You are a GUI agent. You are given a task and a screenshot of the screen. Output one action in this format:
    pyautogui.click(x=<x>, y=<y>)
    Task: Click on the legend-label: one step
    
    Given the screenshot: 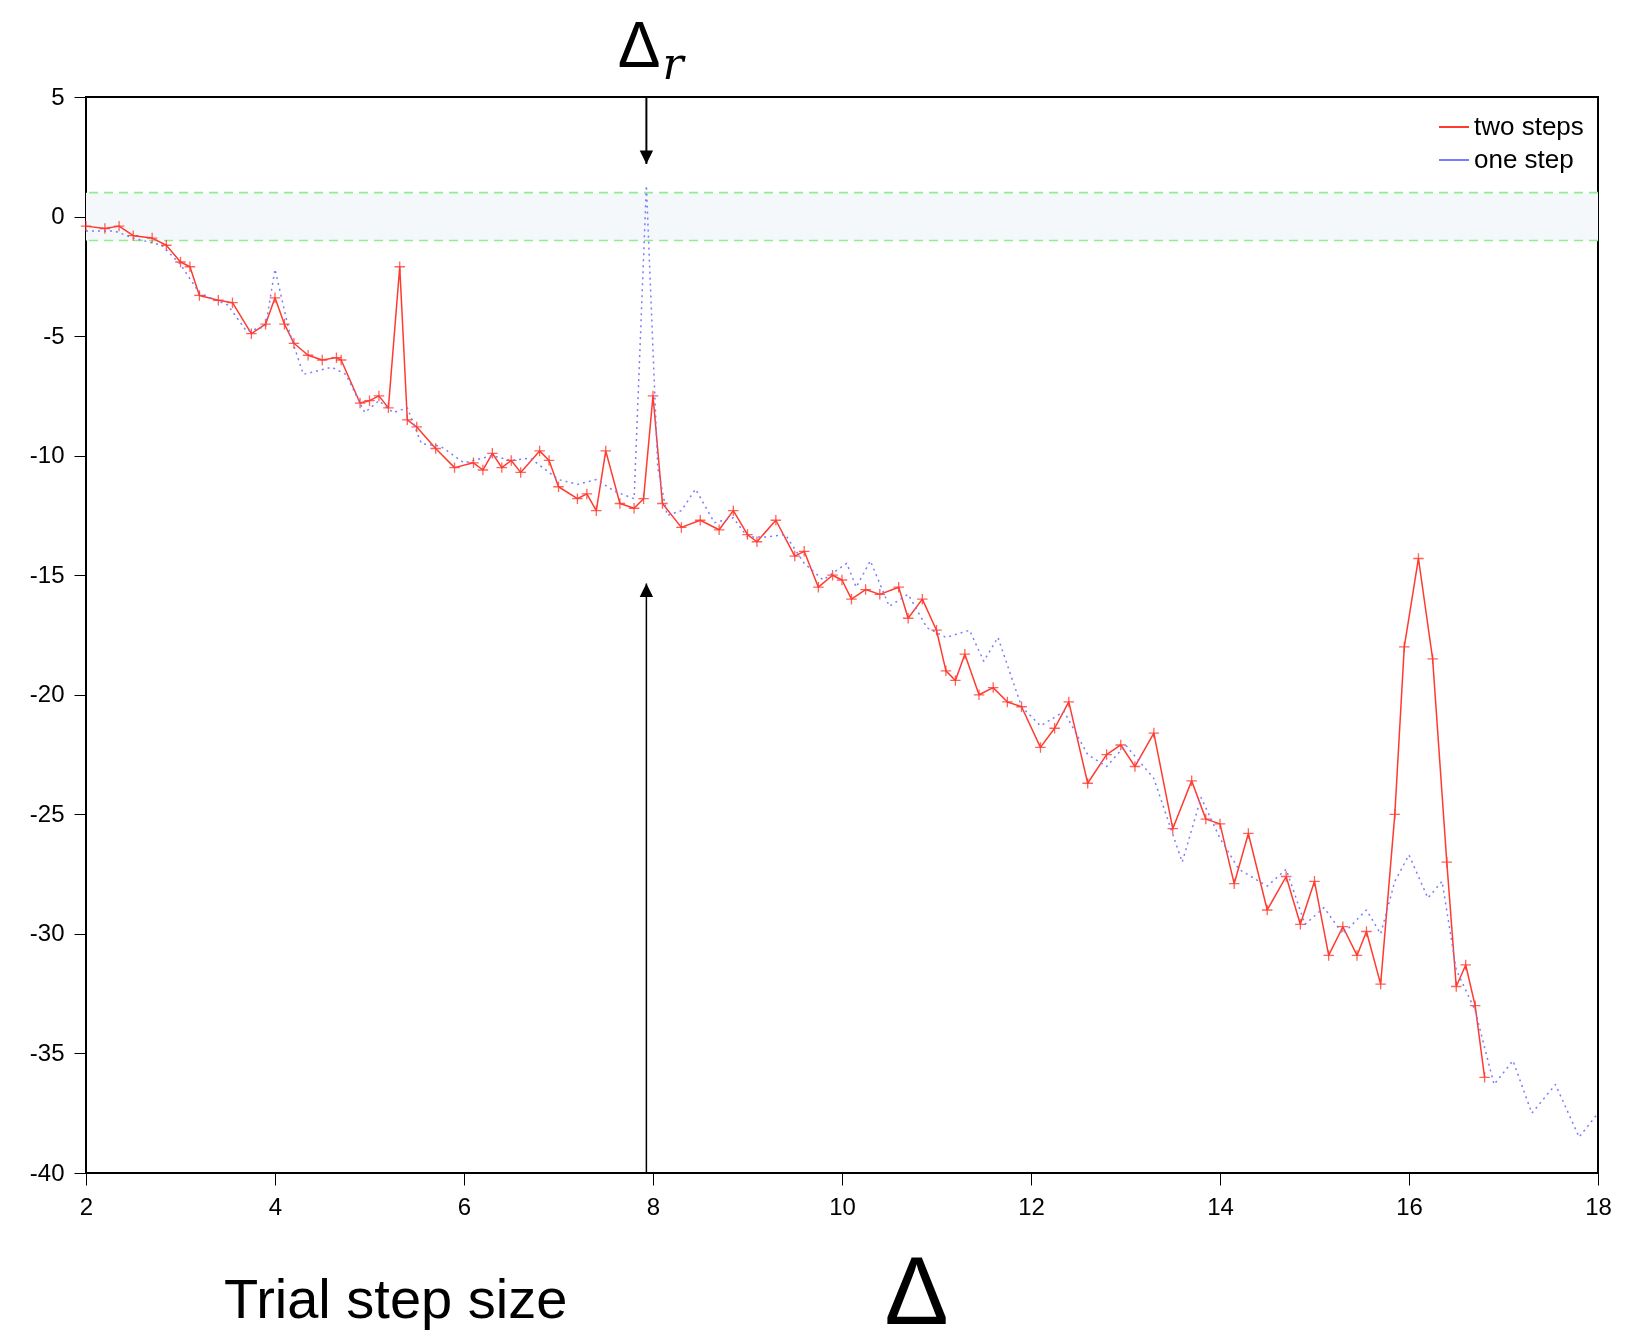 What is the action you would take?
    pyautogui.click(x=1524, y=159)
    